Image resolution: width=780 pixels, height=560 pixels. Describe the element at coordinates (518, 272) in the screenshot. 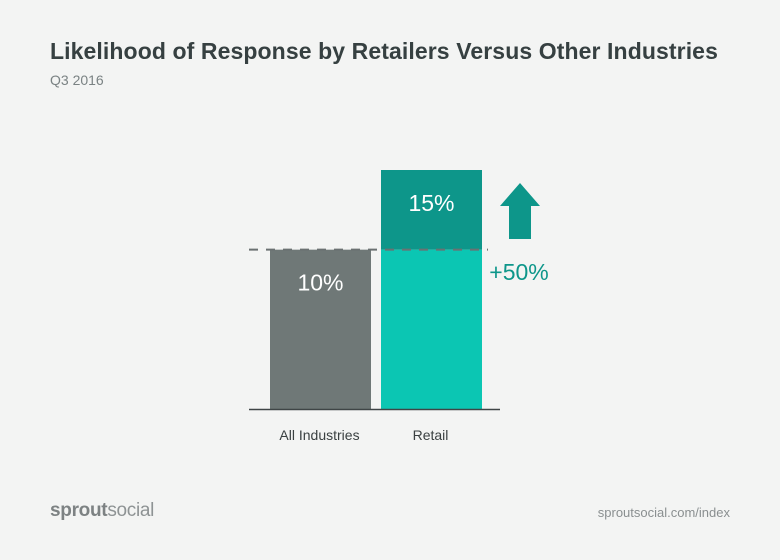

I see `change-label: +50%` at that location.